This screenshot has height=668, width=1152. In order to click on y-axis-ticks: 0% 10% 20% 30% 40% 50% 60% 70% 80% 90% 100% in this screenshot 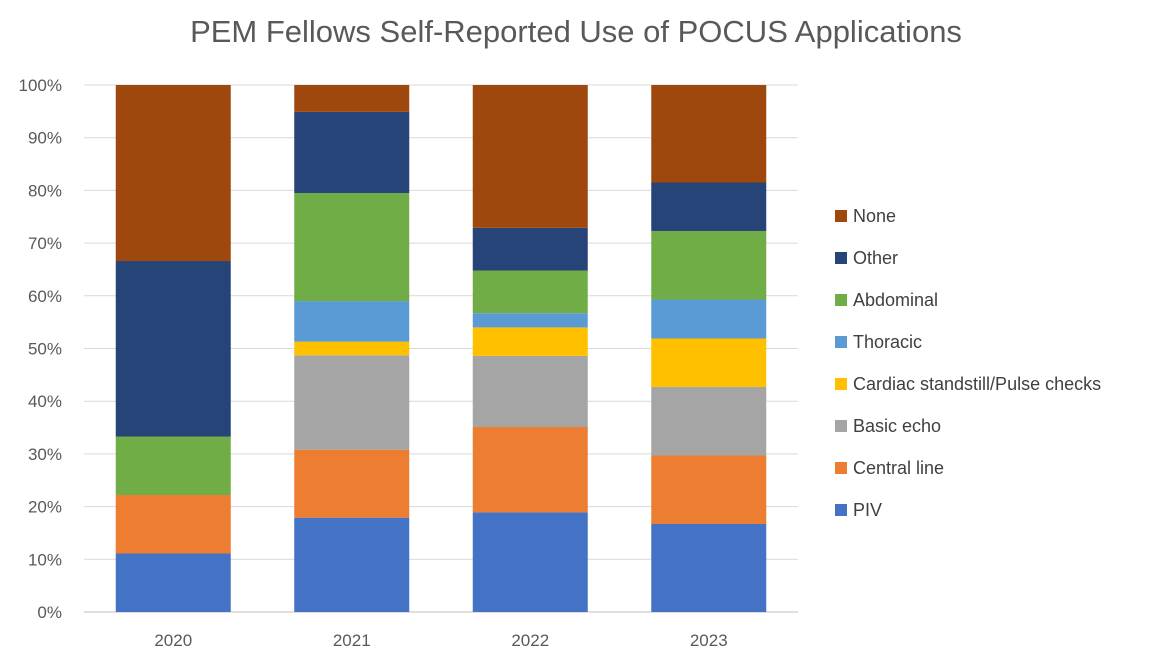, I will do `click(40, 349)`.